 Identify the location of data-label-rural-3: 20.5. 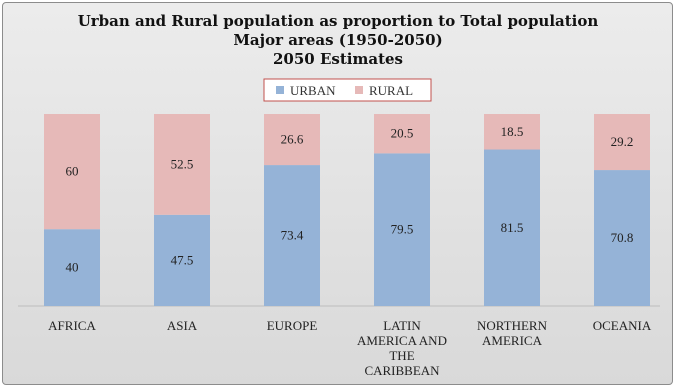
(402, 133).